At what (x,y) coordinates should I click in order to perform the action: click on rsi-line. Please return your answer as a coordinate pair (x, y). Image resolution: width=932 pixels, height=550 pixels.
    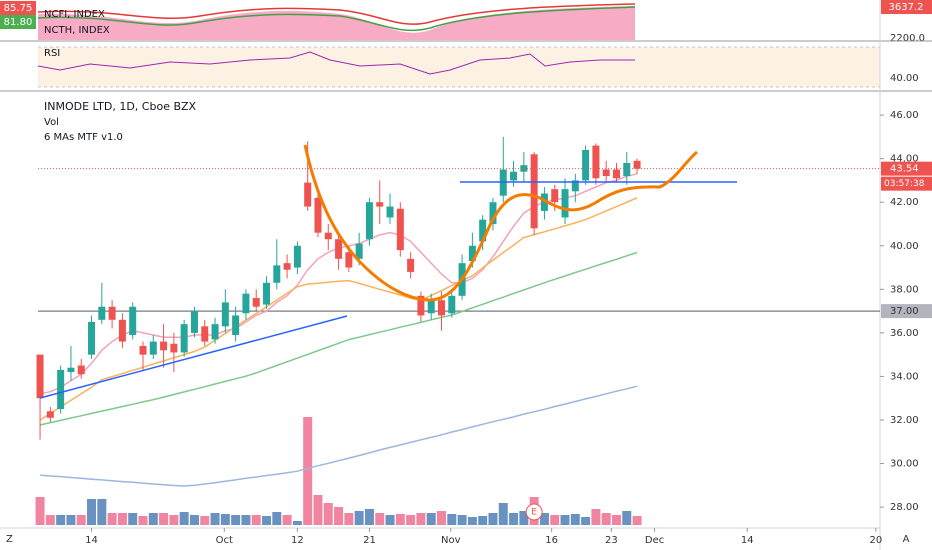
    Looking at the image, I should click on (336, 63).